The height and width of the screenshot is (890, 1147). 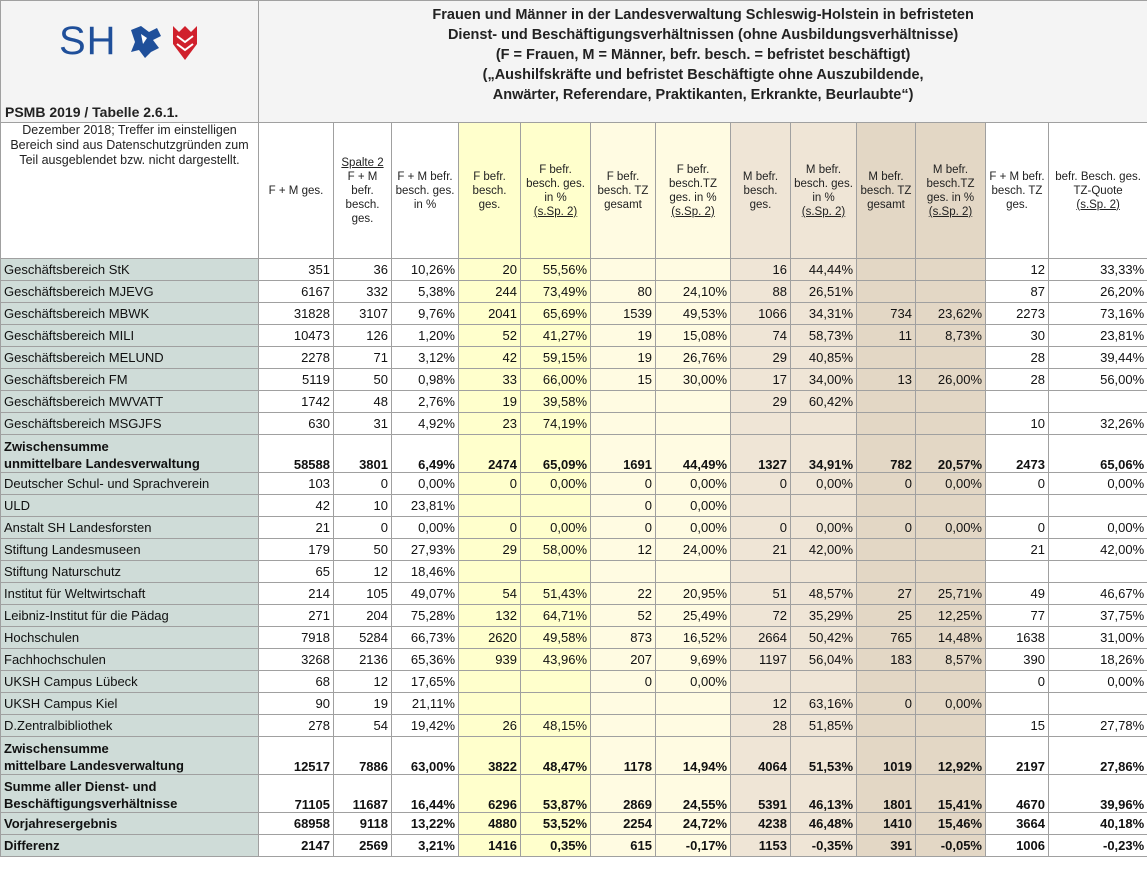 I want to click on cell: 207, so click(x=623, y=659).